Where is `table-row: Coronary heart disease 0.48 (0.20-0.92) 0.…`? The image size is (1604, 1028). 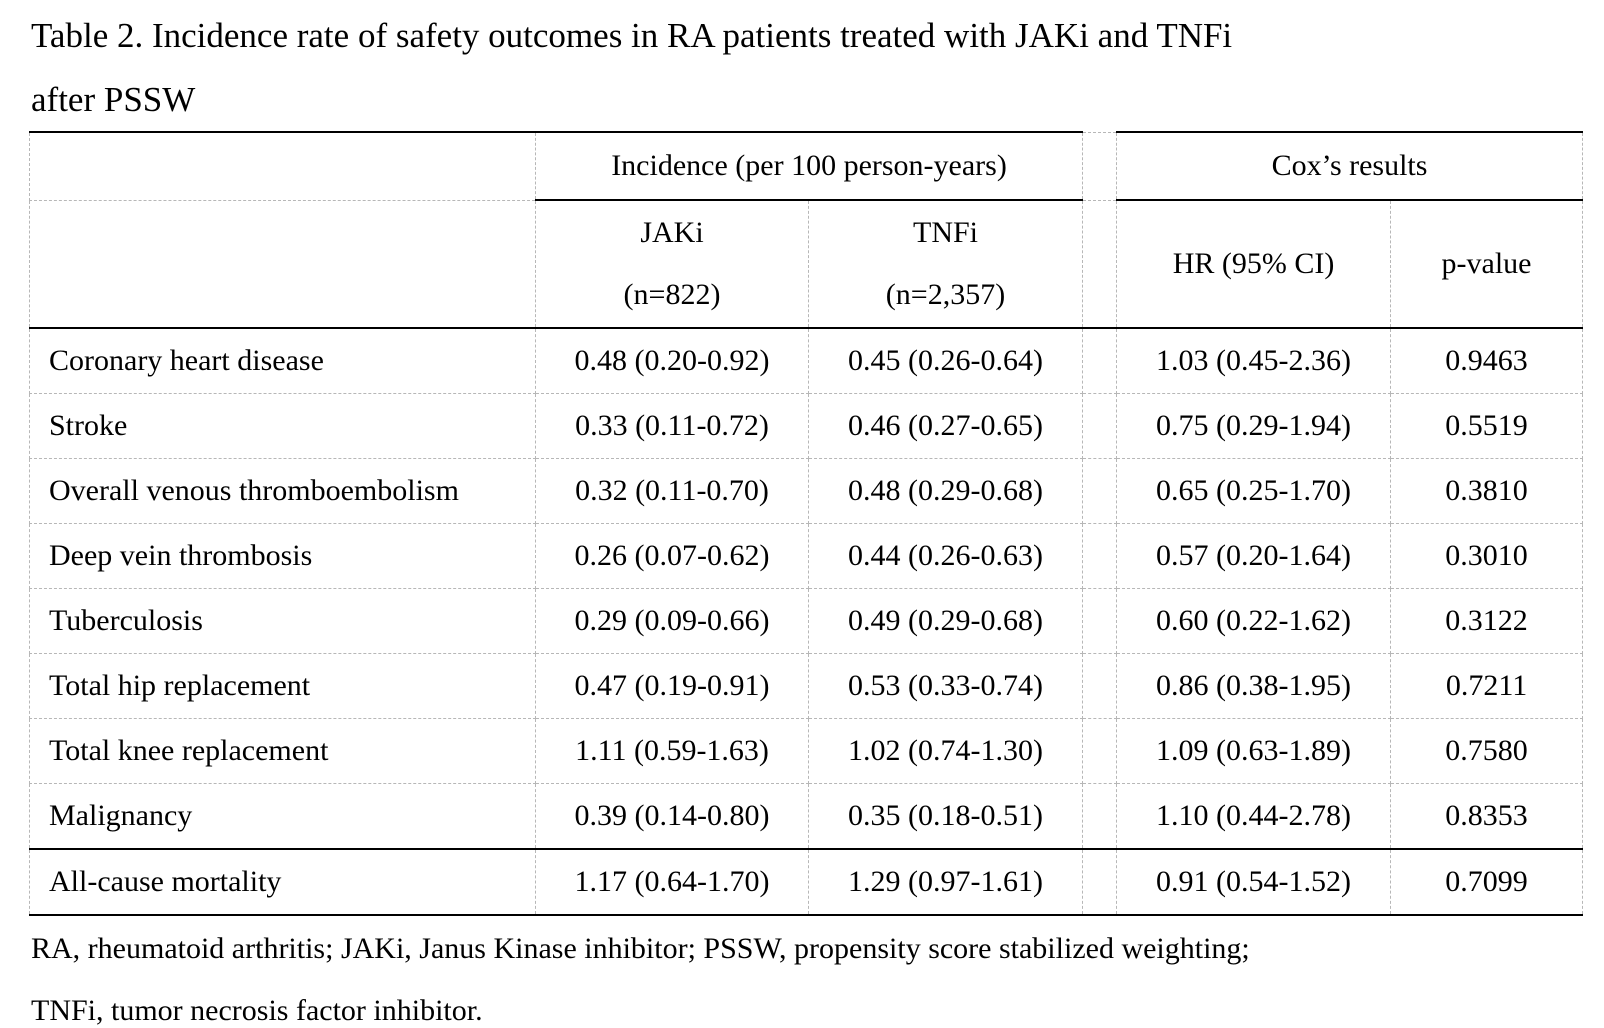
table-row: Coronary heart disease 0.48 (0.20-0.92) 0.… is located at coordinates (806, 360).